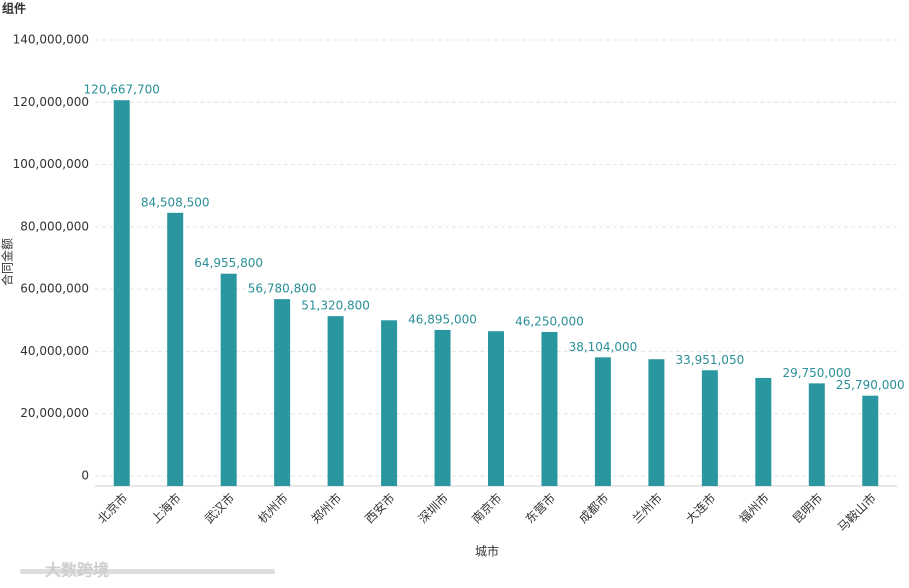 This screenshot has width=909, height=588. What do you see at coordinates (51, 102) in the screenshot?
I see `y-tick-label: 120,000,000` at bounding box center [51, 102].